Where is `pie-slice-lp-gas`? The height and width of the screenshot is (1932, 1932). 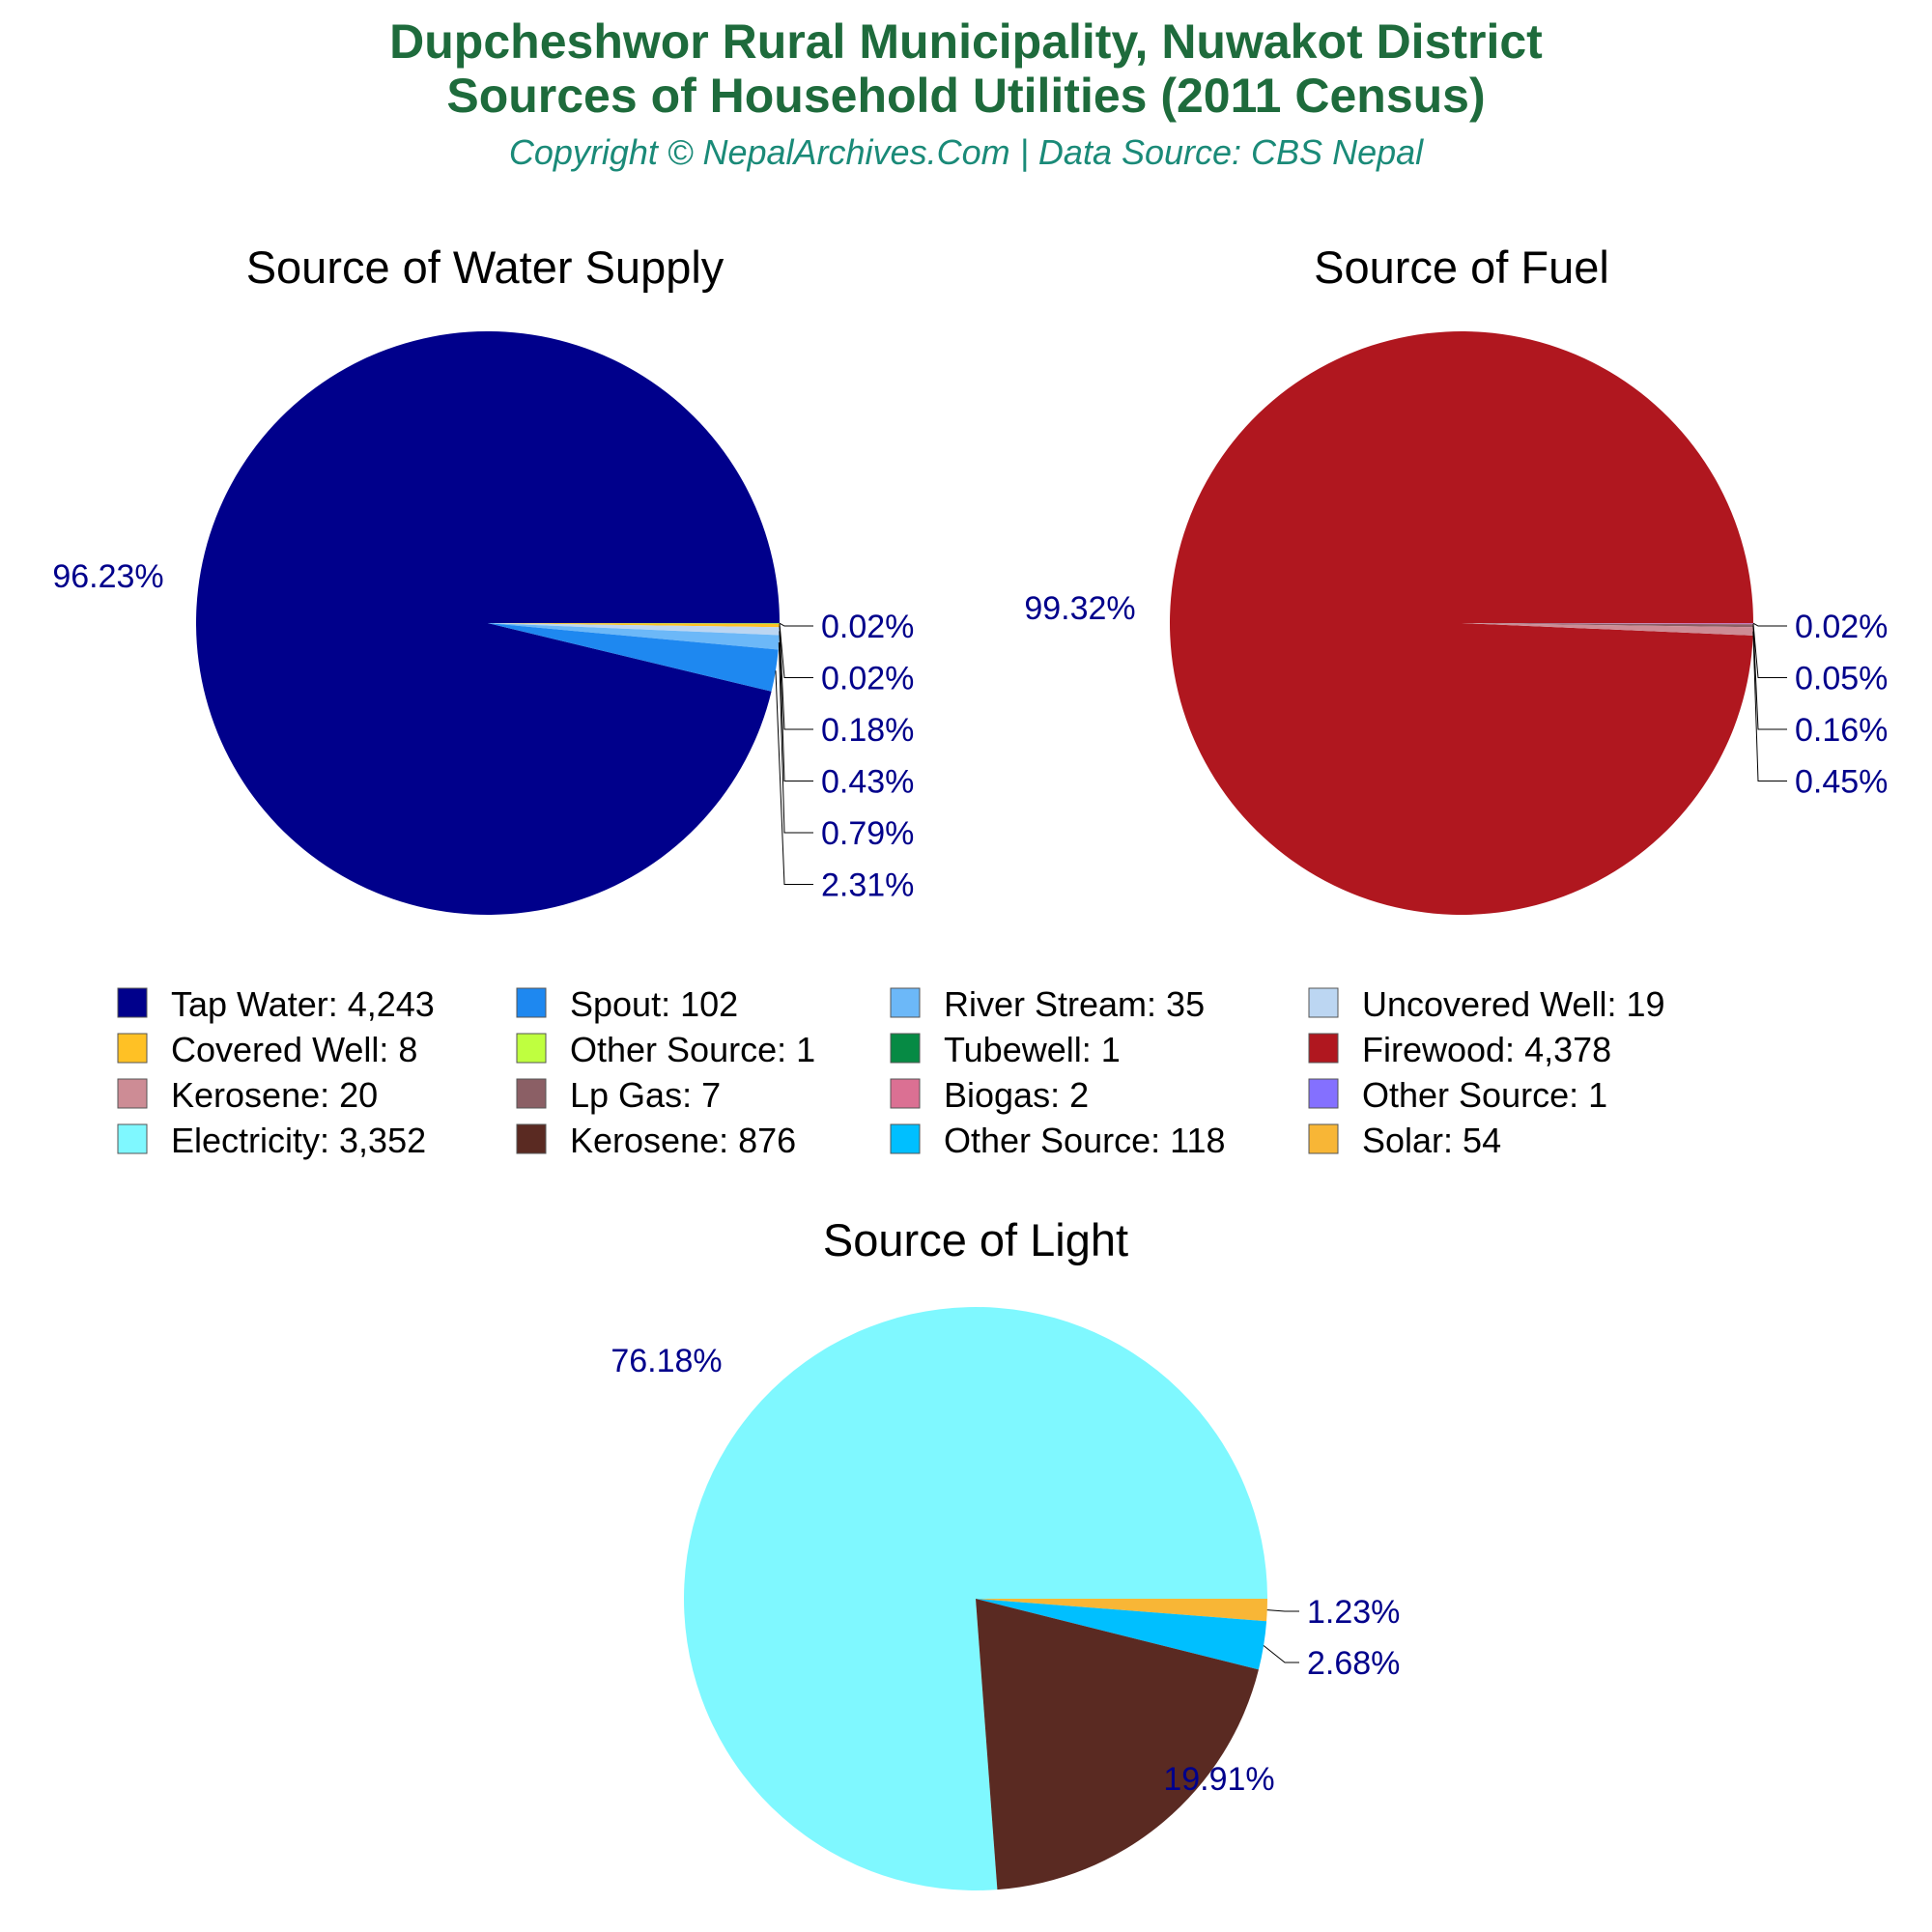
pie-slice-lp-gas is located at coordinates (1607, 625).